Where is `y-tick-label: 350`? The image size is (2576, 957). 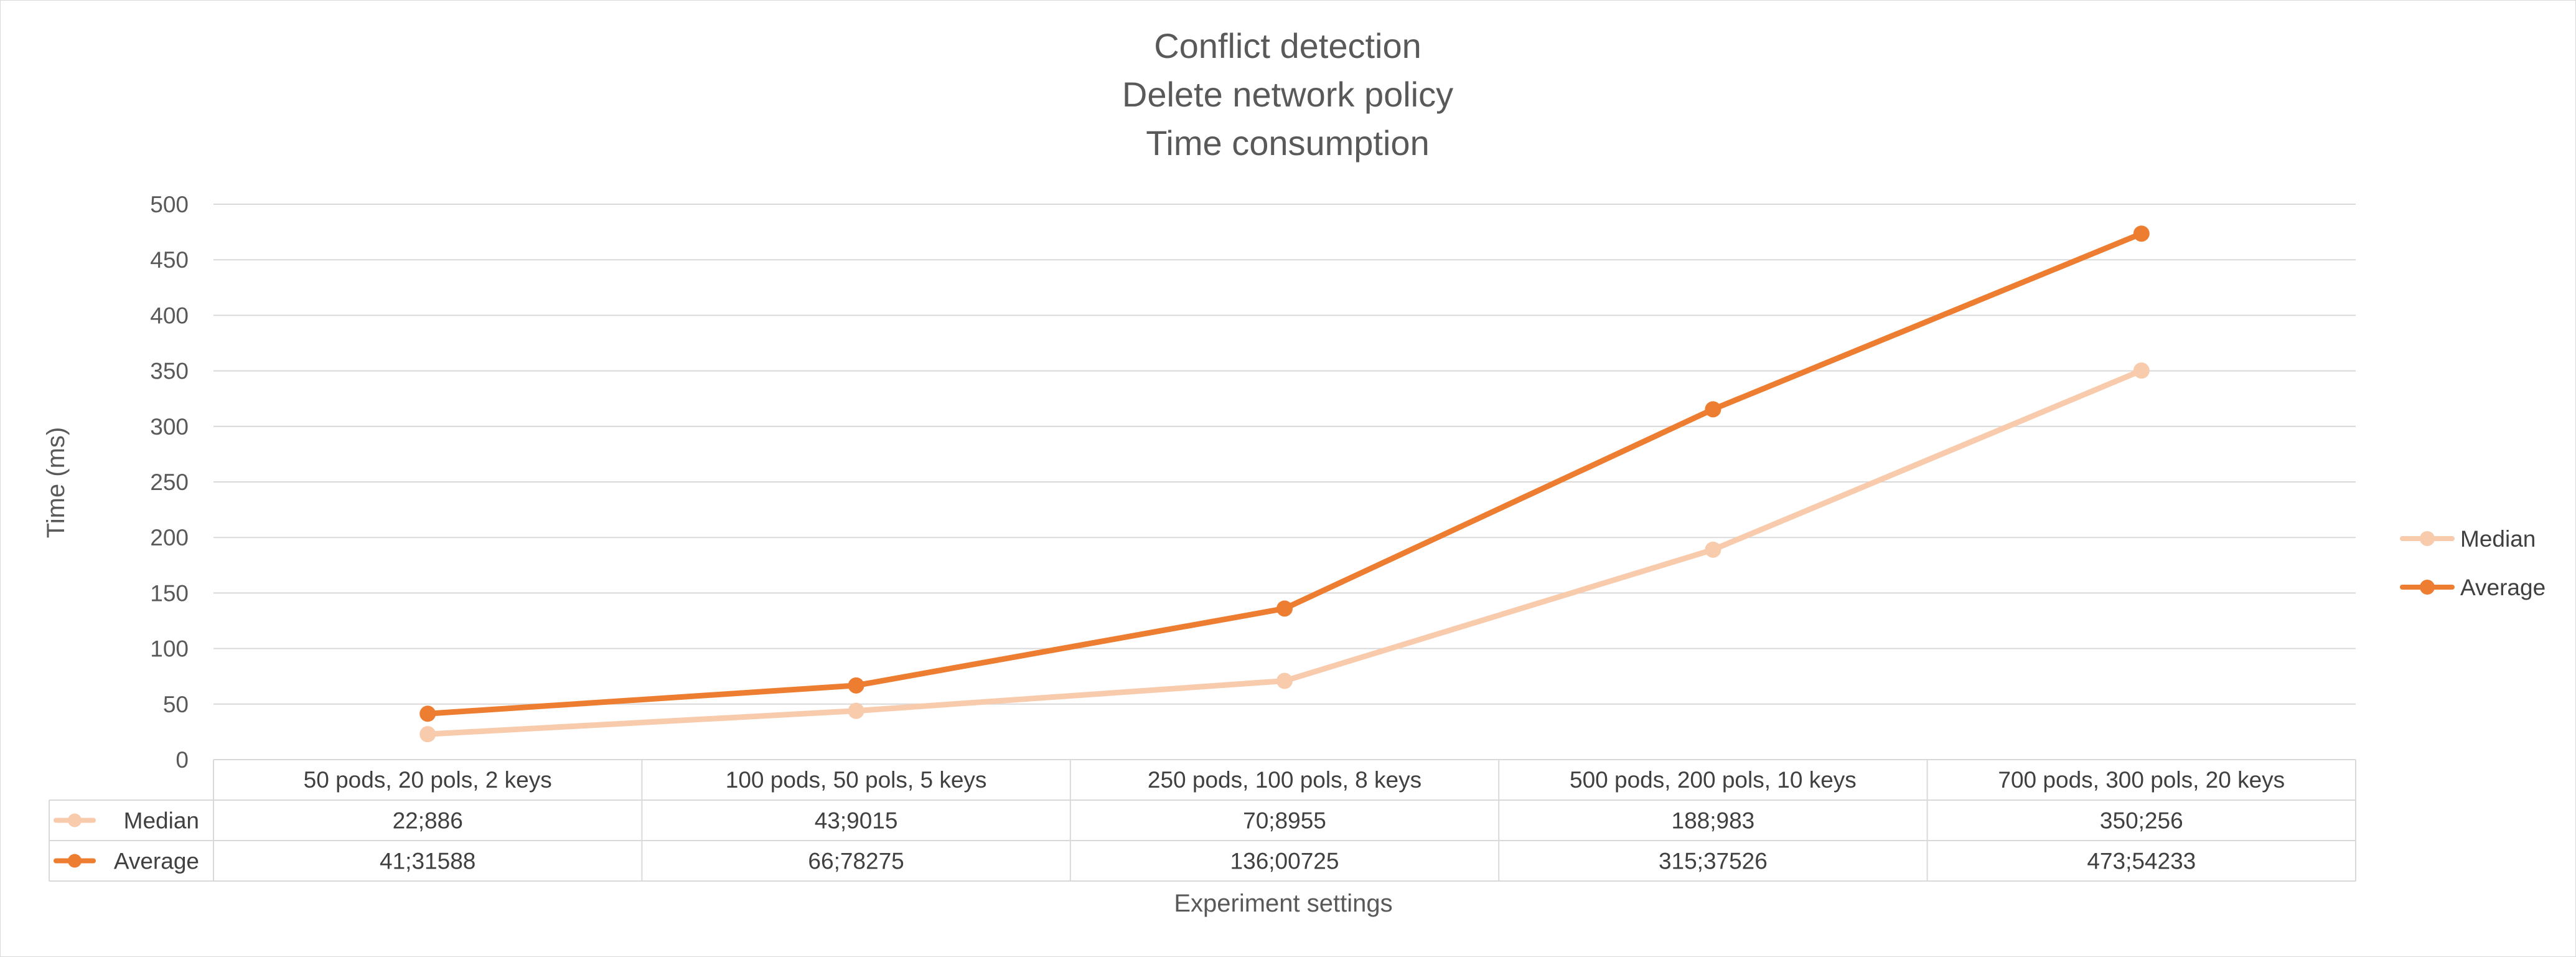
y-tick-label: 350 is located at coordinates (169, 371).